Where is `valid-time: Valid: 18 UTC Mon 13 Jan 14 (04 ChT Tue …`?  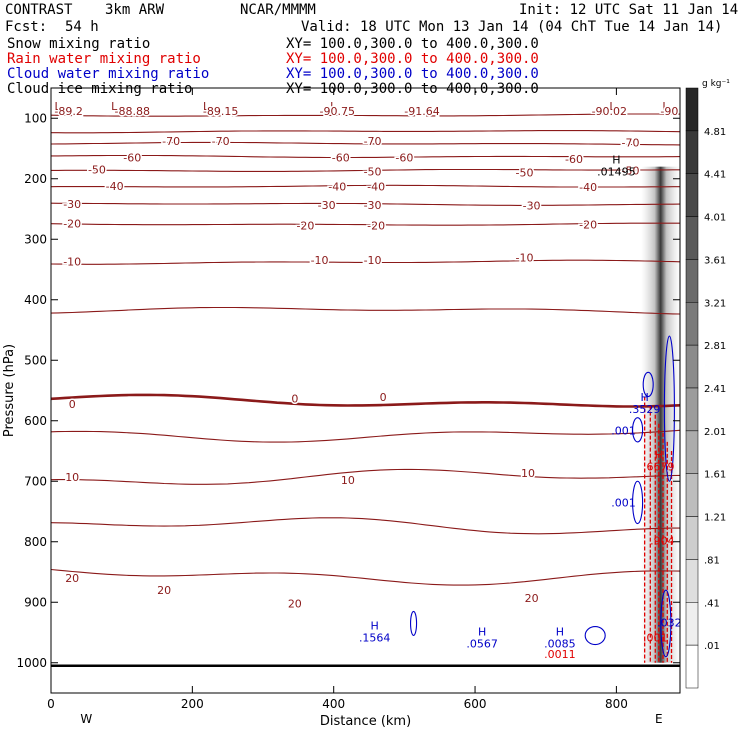
valid-time: Valid: 18 UTC Mon 13 Jan 14 (04 ChT Tue … is located at coordinates (512, 27).